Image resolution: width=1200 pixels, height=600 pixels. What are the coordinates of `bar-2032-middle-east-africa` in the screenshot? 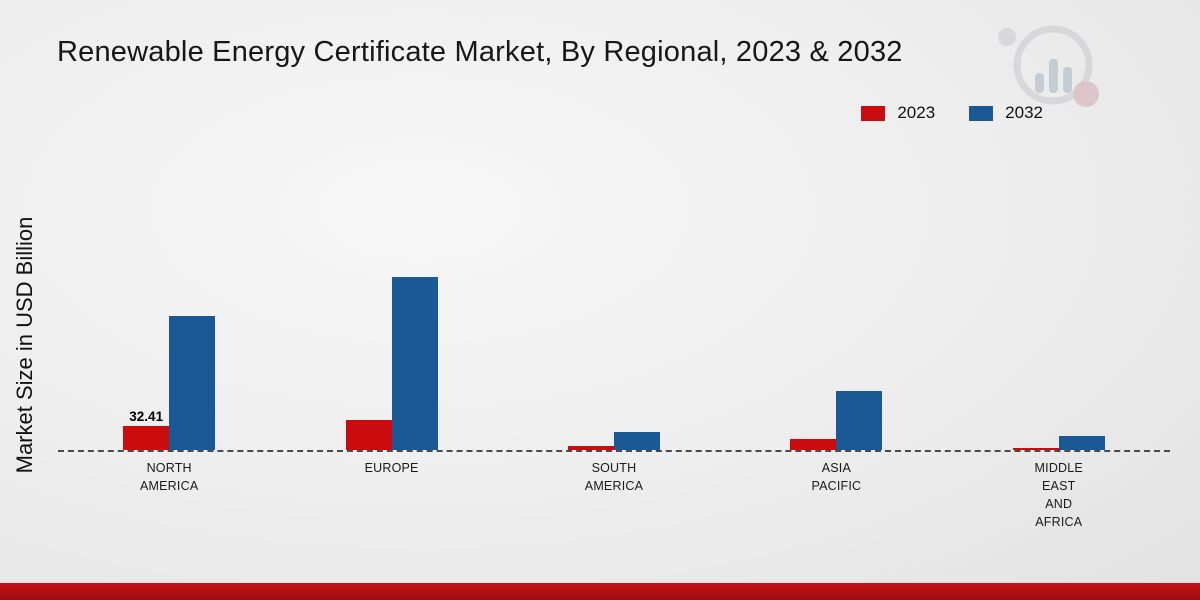 It's located at (1081, 442).